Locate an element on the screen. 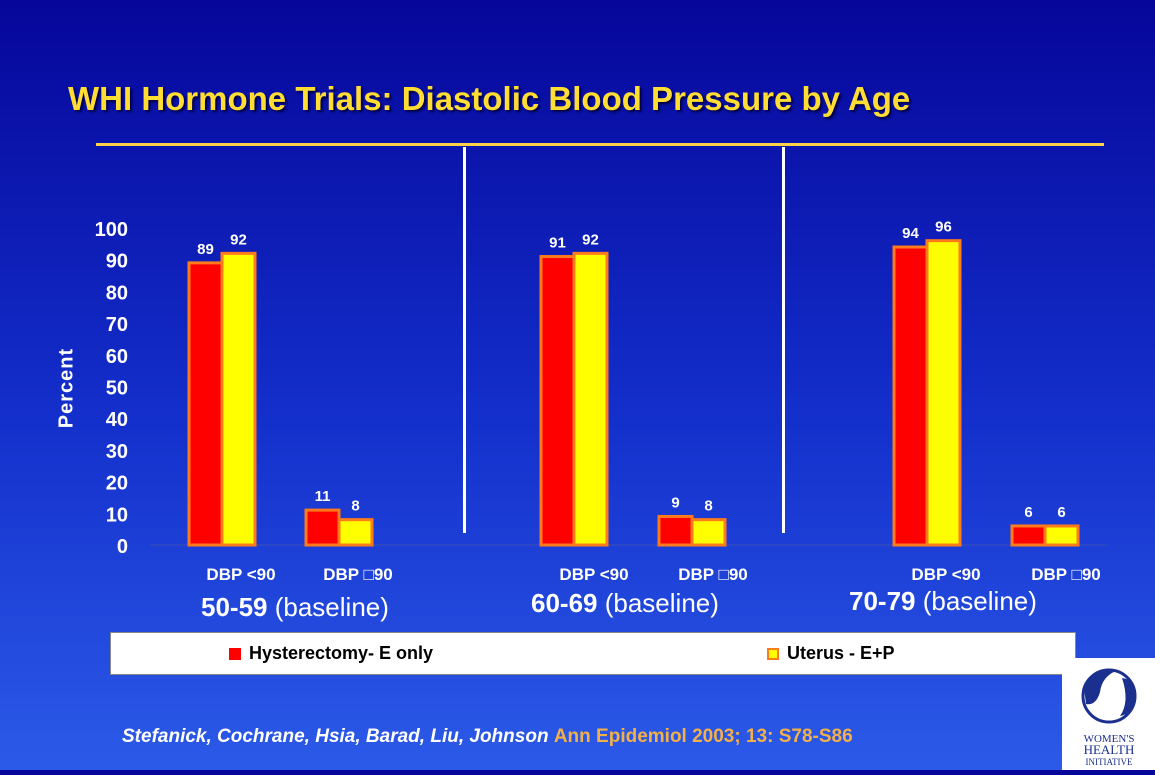 The width and height of the screenshot is (1155, 775). bar-value-label: 94 is located at coordinates (910, 233).